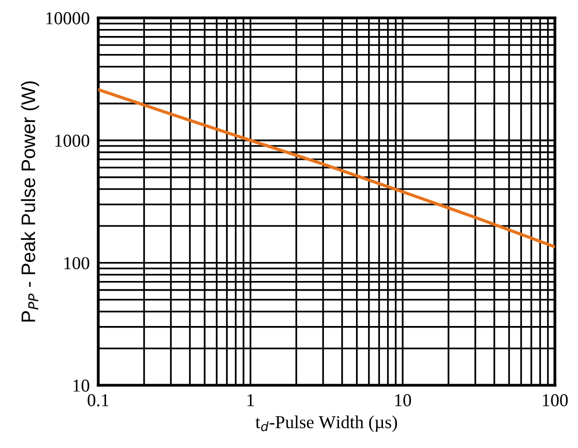 The image size is (578, 448). What do you see at coordinates (98, 400) in the screenshot?
I see `x-tick-label: 0.1` at bounding box center [98, 400].